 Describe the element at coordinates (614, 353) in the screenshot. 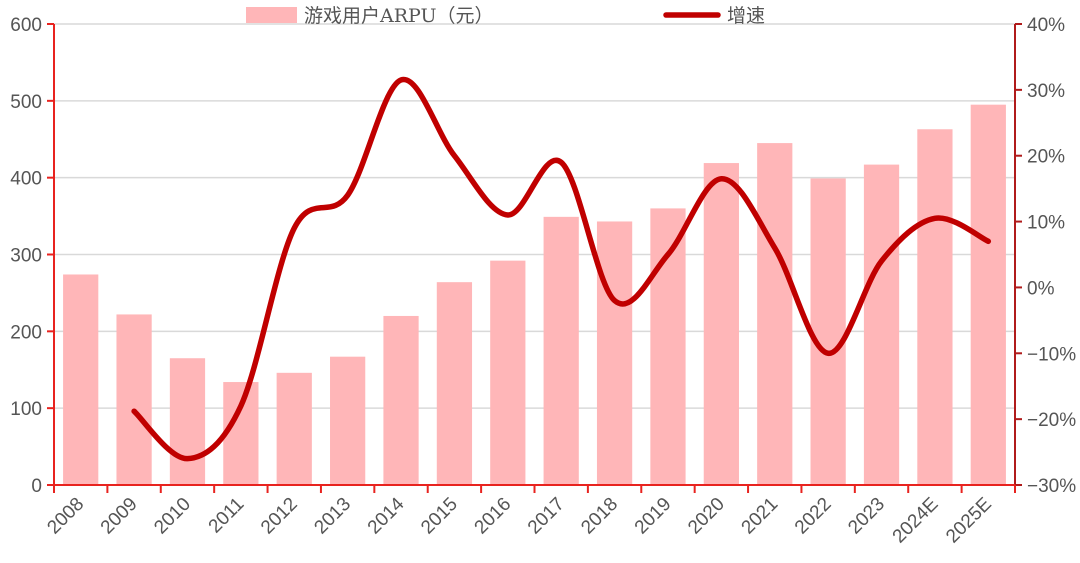

I see `bar-2018` at that location.